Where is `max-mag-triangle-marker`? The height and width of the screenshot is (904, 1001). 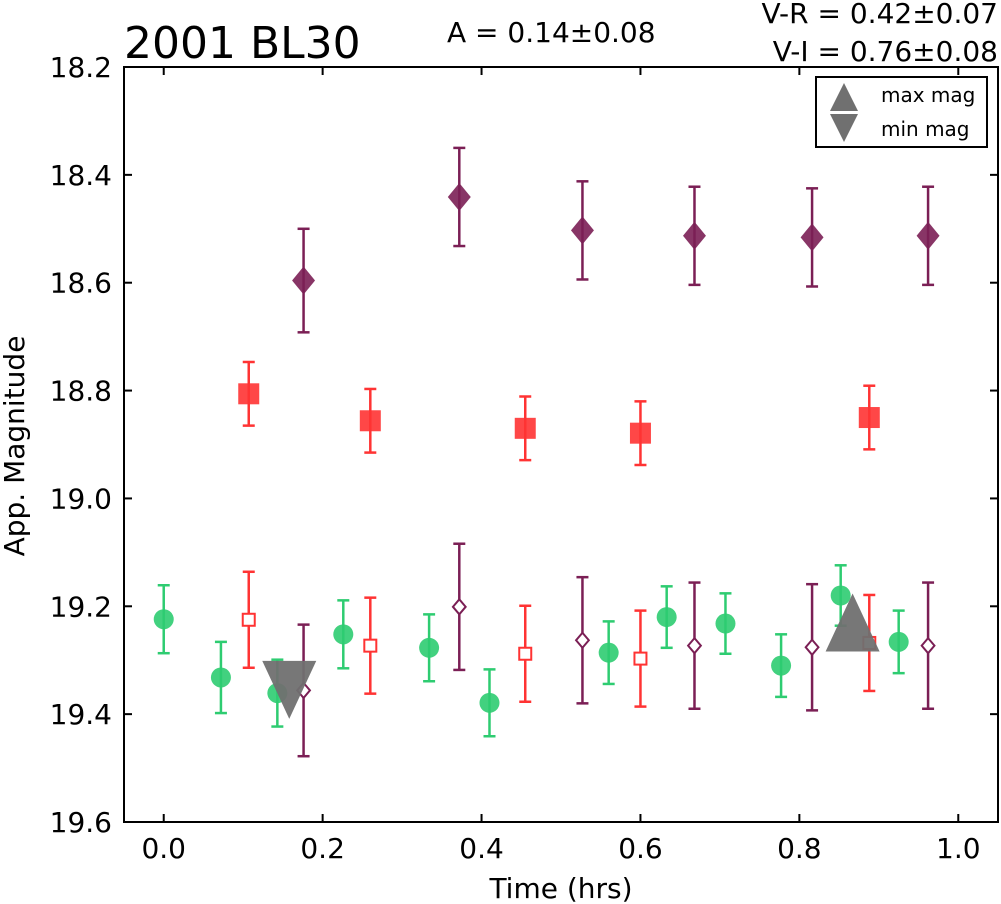 max-mag-triangle-marker is located at coordinates (852, 622).